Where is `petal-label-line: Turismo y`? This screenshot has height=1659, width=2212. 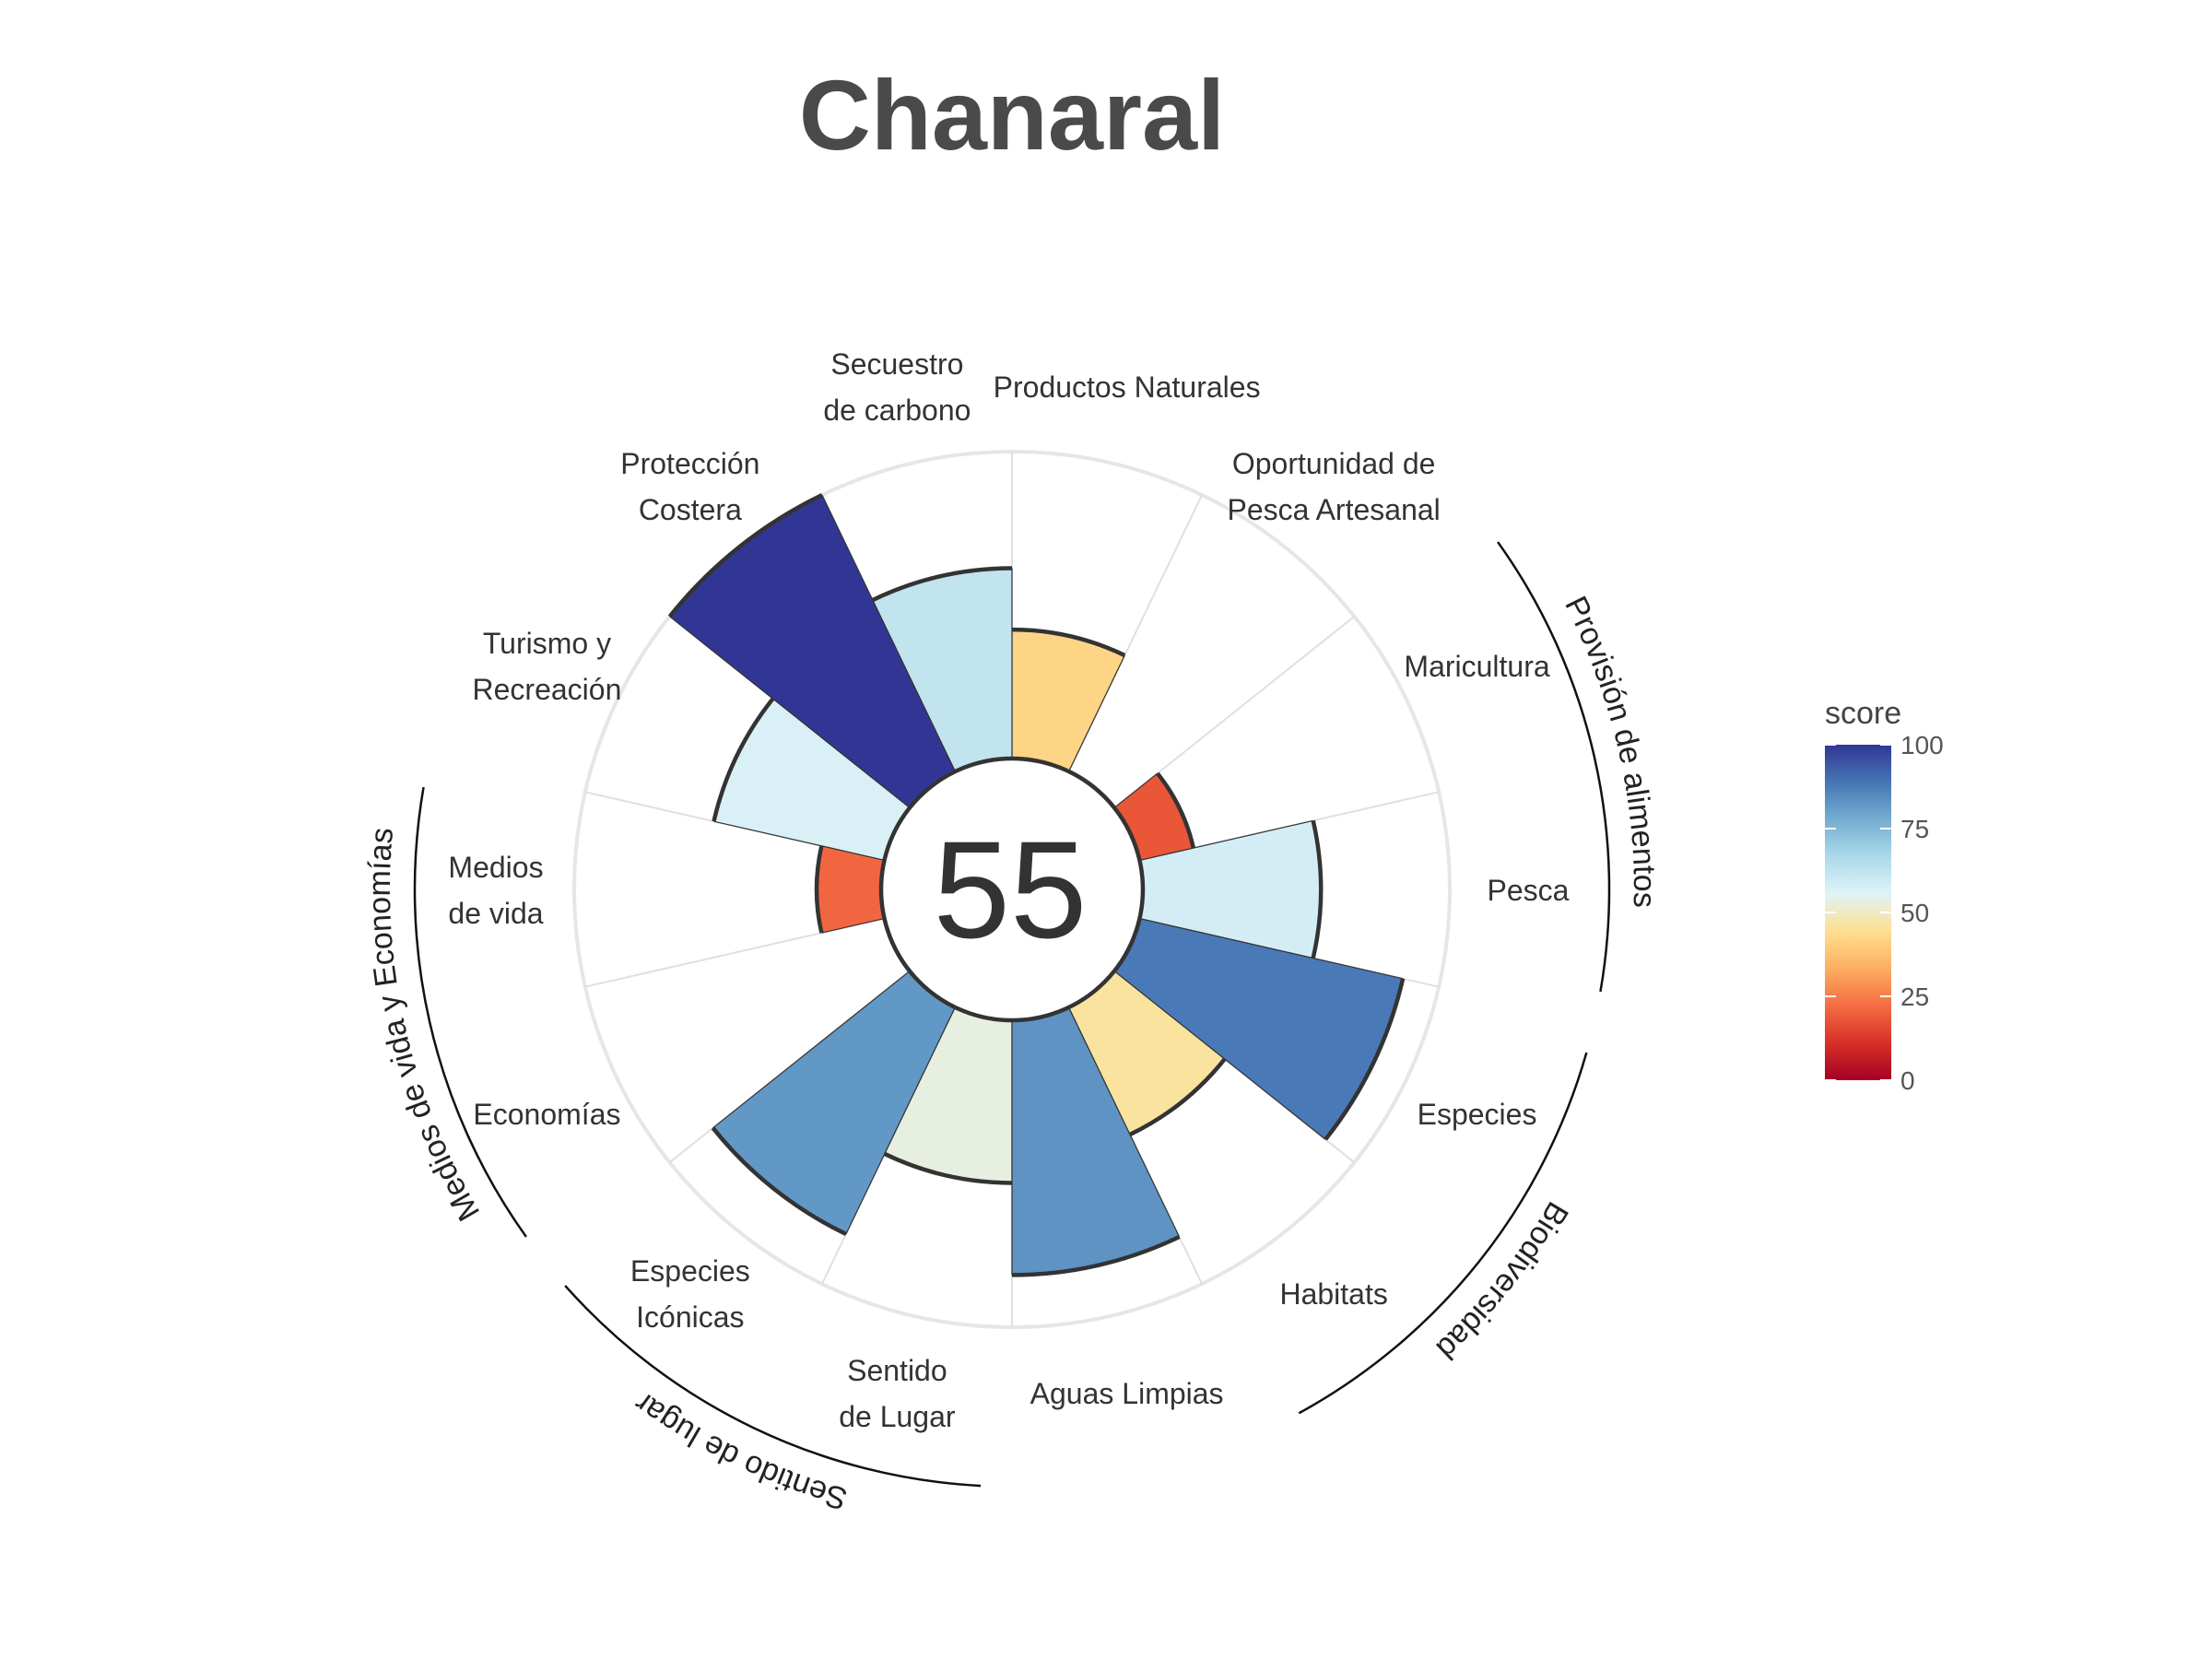 petal-label-line: Turismo y is located at coordinates (547, 643).